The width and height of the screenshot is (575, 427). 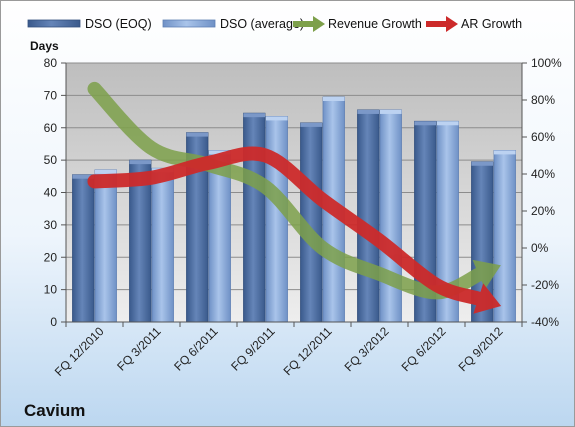 I want to click on legend-swatch-dso-eoq, so click(x=54, y=23).